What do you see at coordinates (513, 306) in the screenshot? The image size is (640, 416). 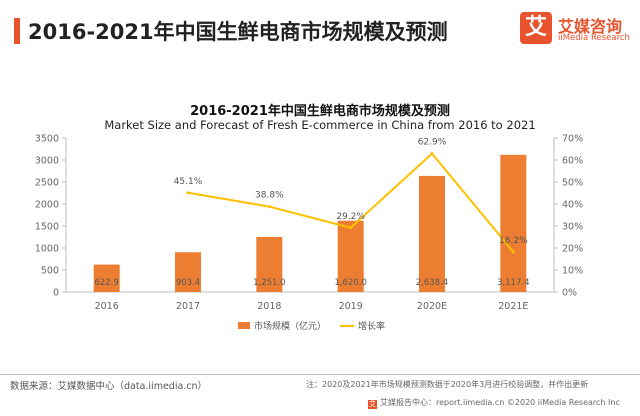 I see `x-tick-label: 2021E` at bounding box center [513, 306].